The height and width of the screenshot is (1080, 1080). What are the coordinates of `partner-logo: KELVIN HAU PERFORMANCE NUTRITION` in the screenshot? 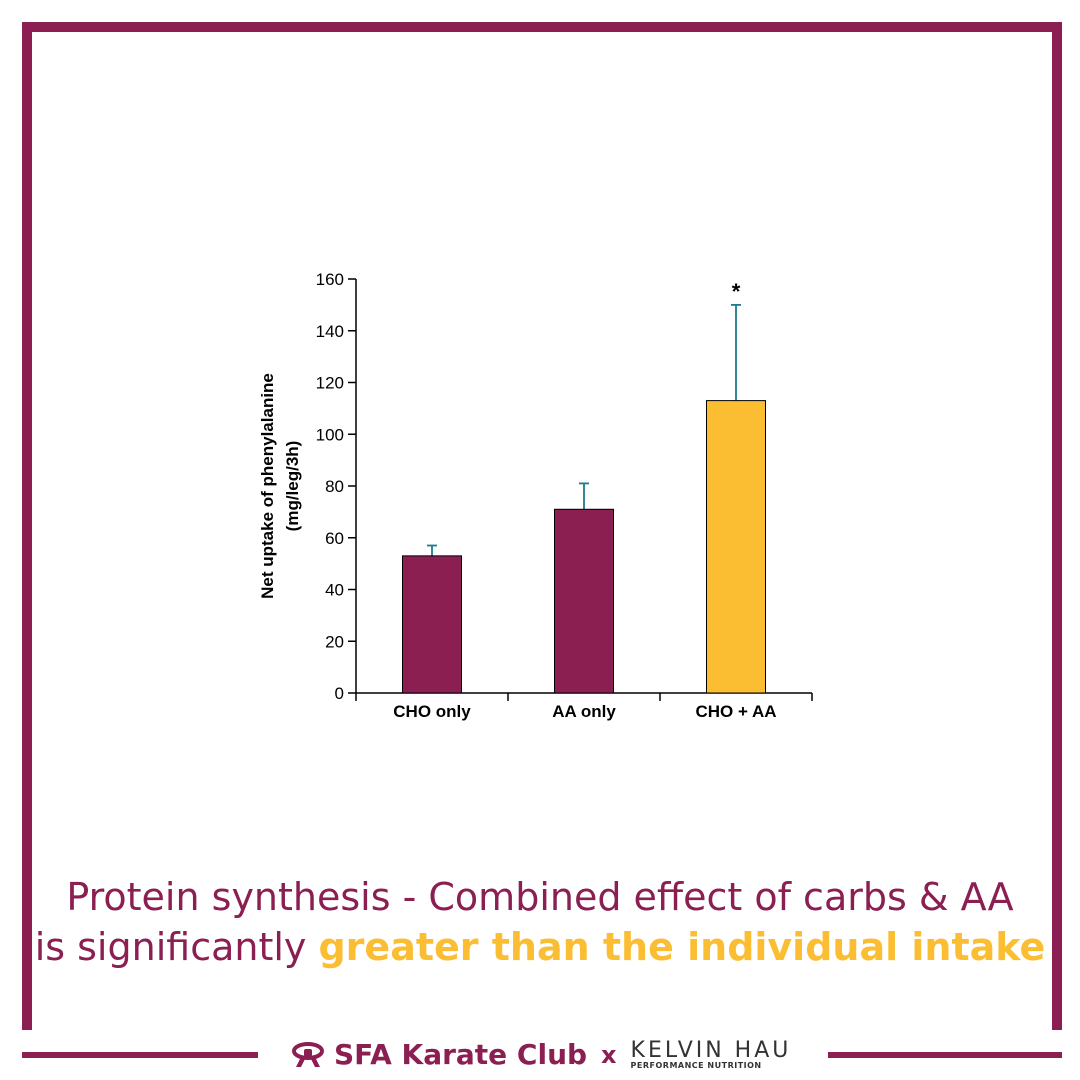 It's located at (711, 1053).